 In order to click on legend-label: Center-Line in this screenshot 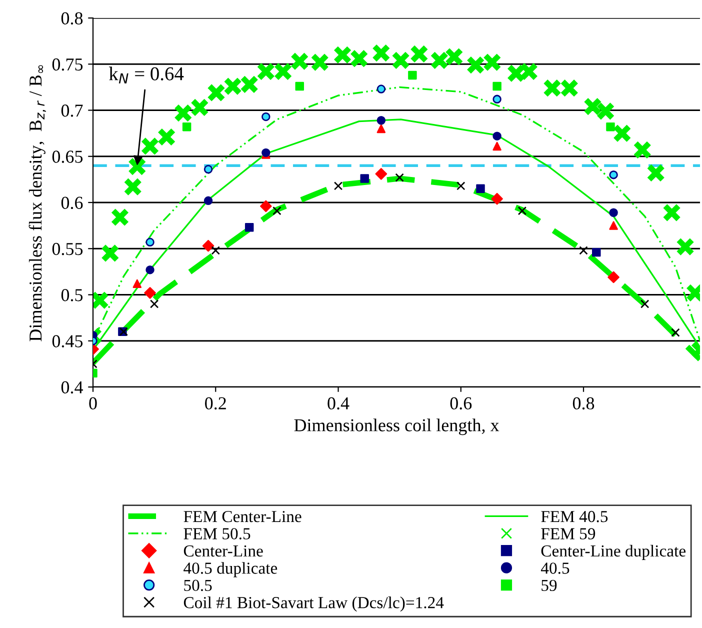, I will do `click(223, 551)`.